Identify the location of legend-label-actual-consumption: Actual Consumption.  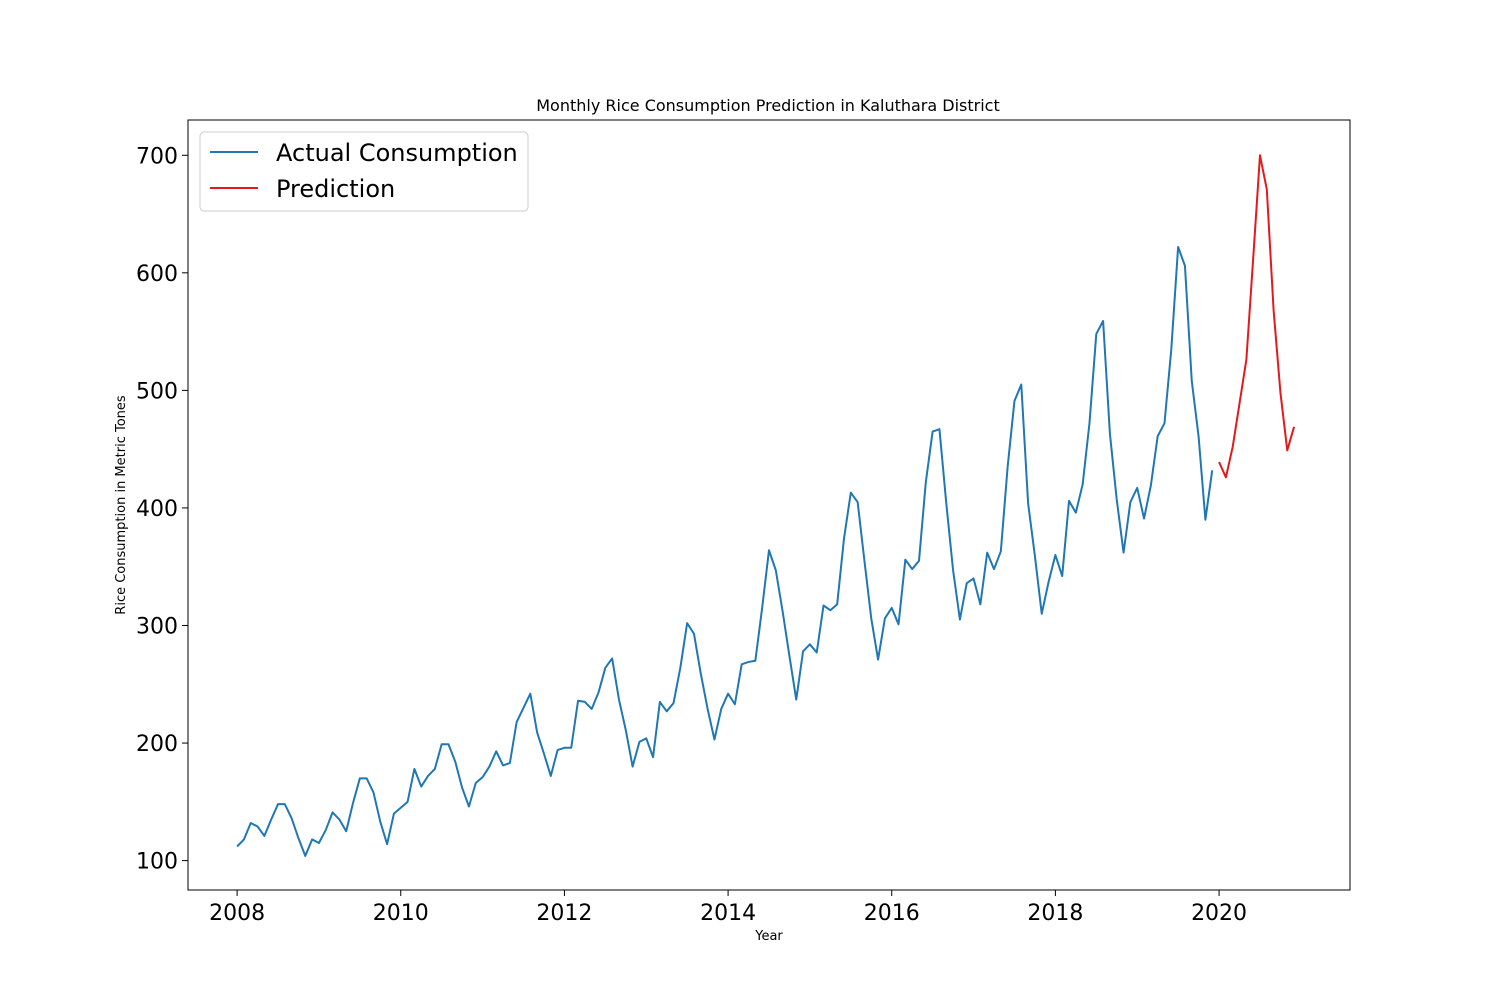
(397, 153).